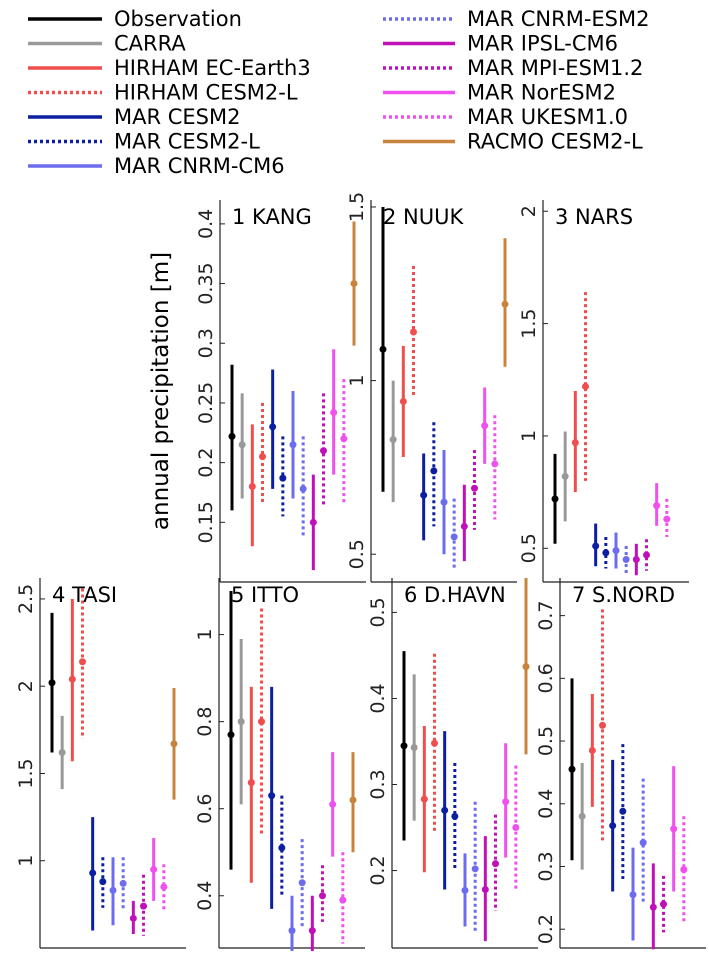 This screenshot has width=709, height=955. What do you see at coordinates (620, 764) in the screenshot?
I see `panel-7-s-nord: 0.2 0.3 0.4 0.5 0.6 0.7 7 S.NORD` at bounding box center [620, 764].